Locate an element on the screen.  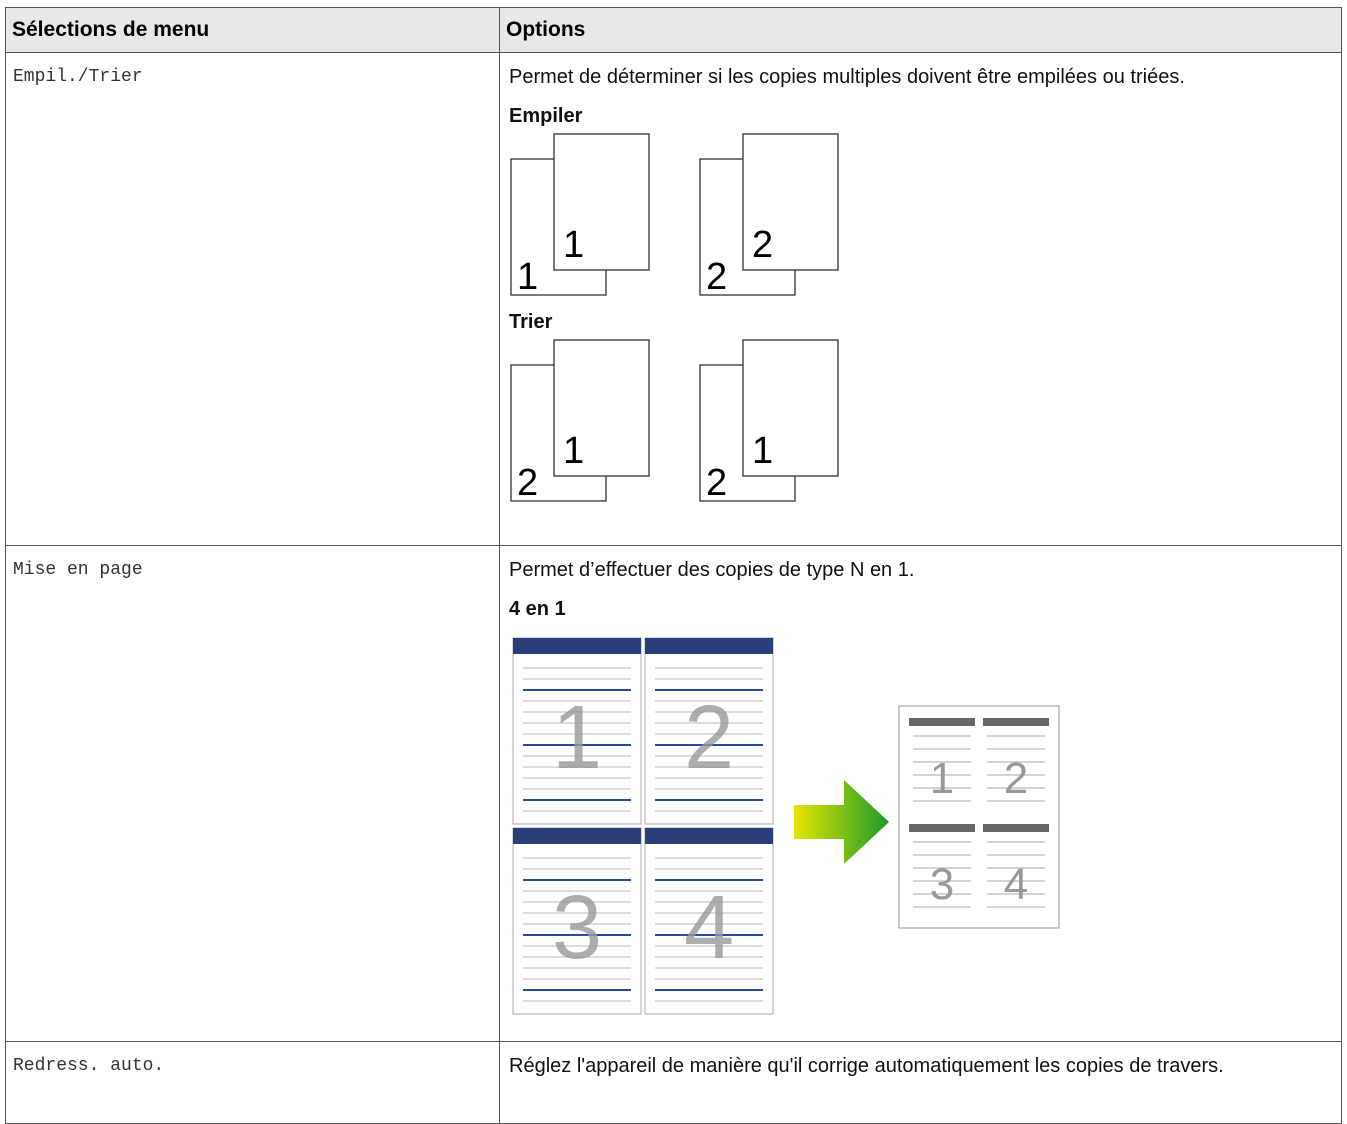
result-page is located at coordinates (979, 817).